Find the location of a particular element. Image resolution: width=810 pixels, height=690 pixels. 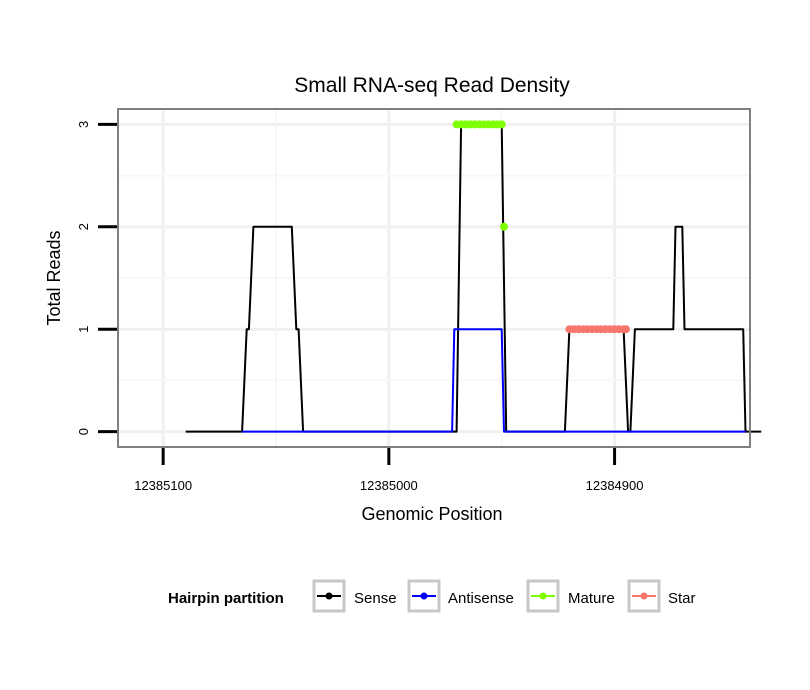

legend-label-mature: Mature is located at coordinates (591, 598).